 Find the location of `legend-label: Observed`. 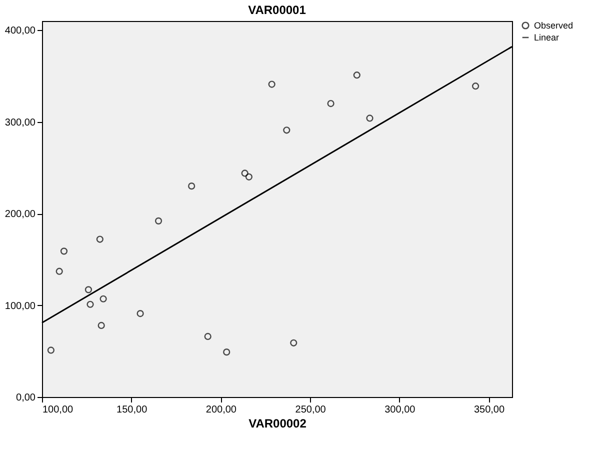

legend-label: Observed is located at coordinates (554, 25).